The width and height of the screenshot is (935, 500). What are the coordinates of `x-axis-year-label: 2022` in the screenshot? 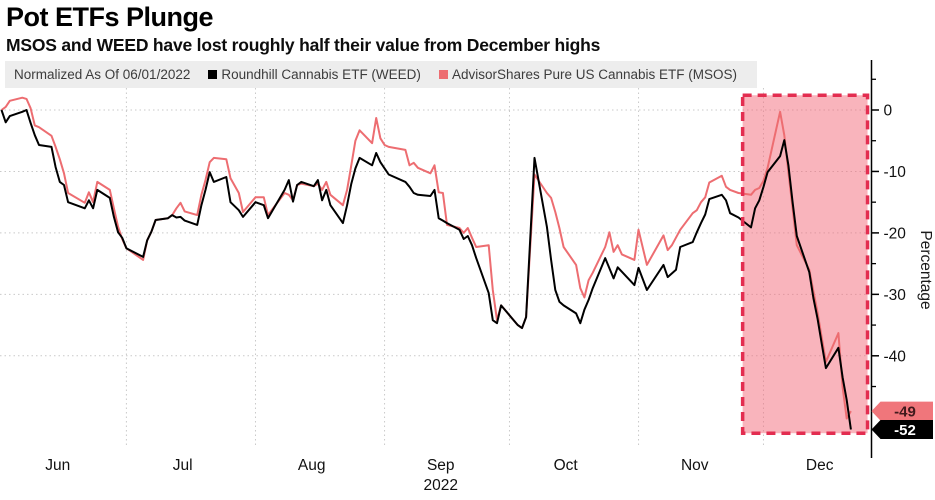 It's located at (441, 485).